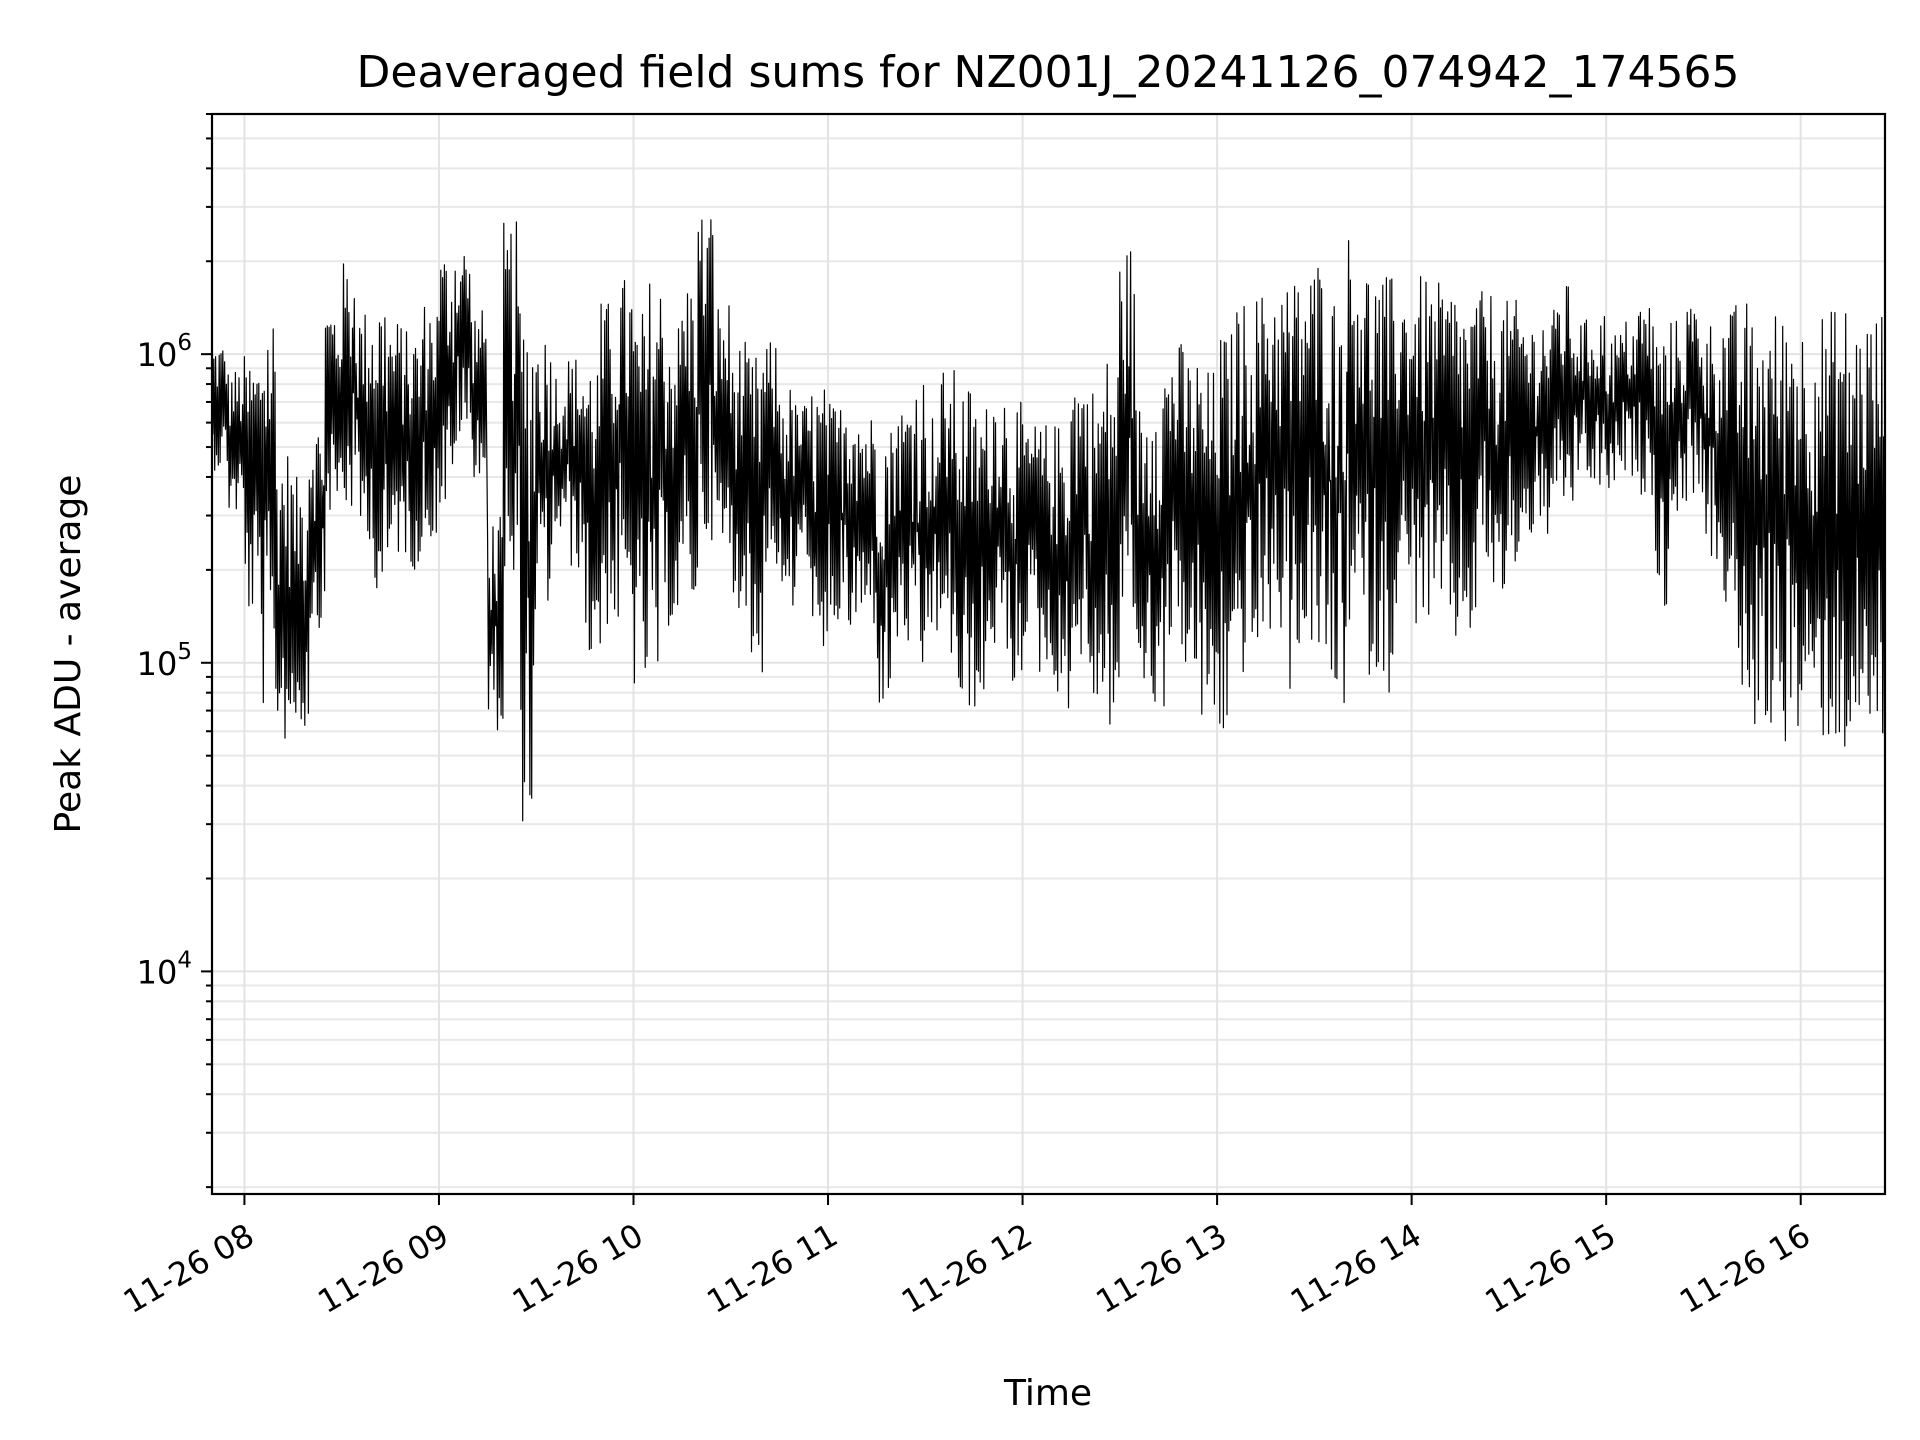  Describe the element at coordinates (184, 343) in the screenshot. I see `y-tick-exponent: 6` at that location.